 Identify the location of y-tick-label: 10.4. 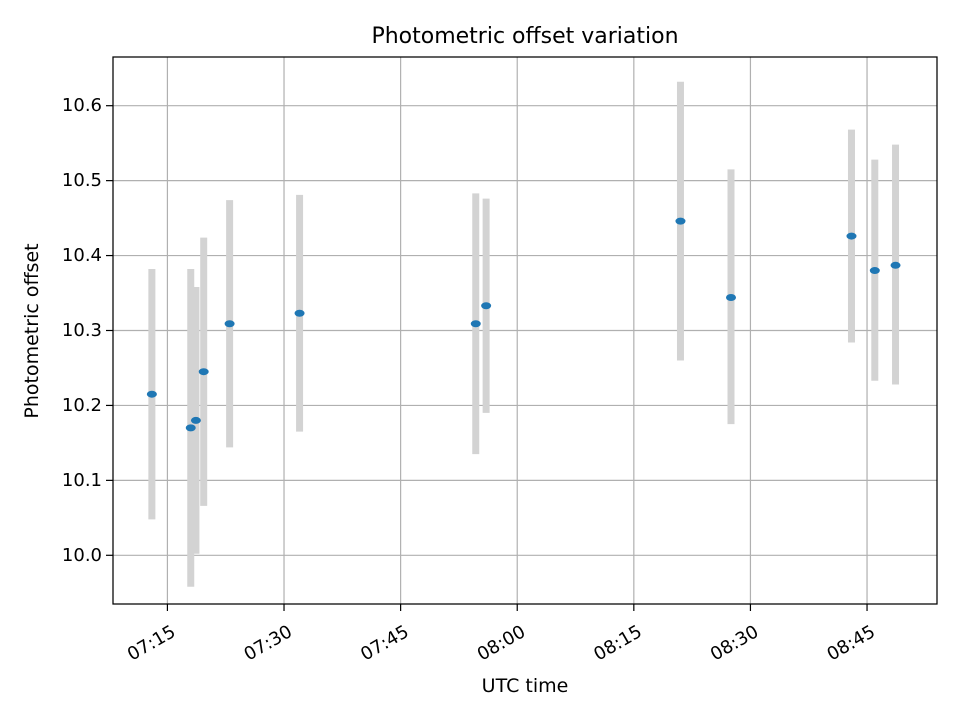
(82, 255).